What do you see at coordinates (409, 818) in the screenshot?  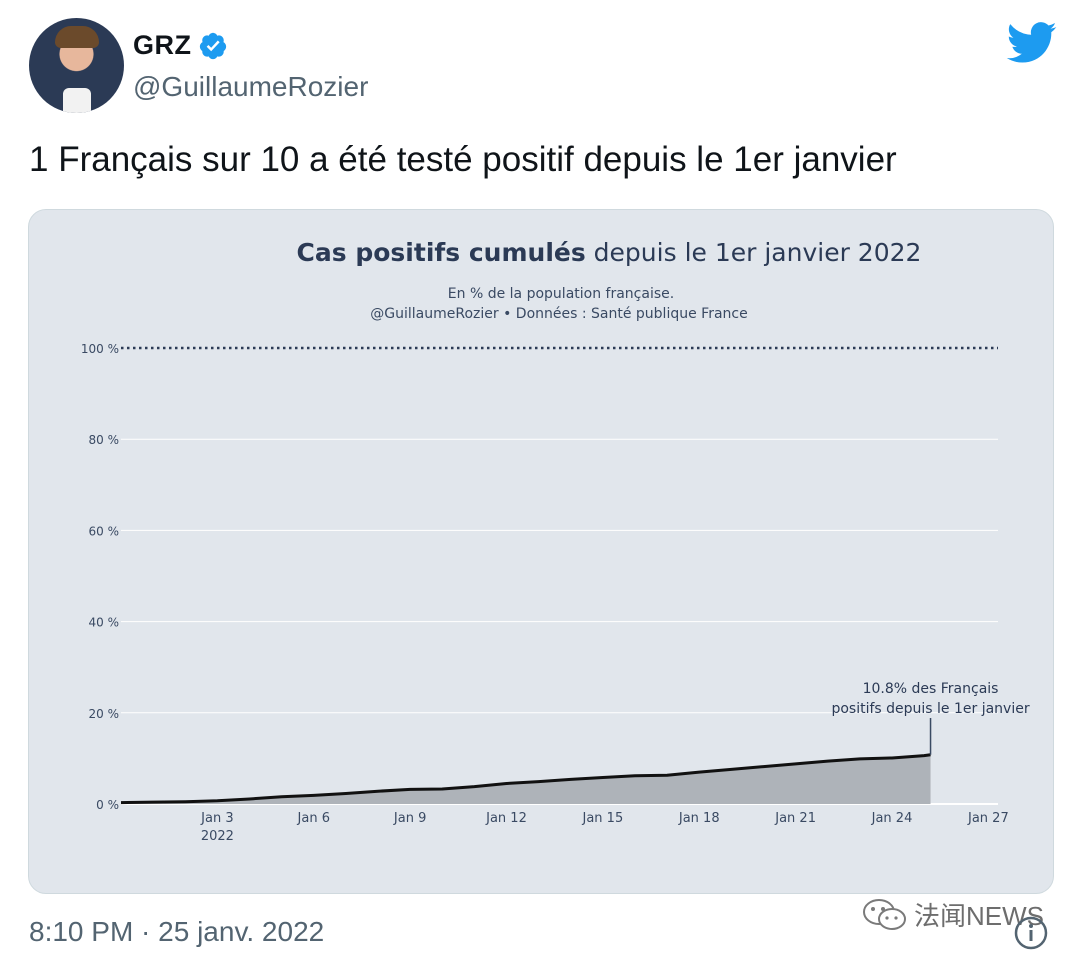 I see `x-tick-label: Jan 9` at bounding box center [409, 818].